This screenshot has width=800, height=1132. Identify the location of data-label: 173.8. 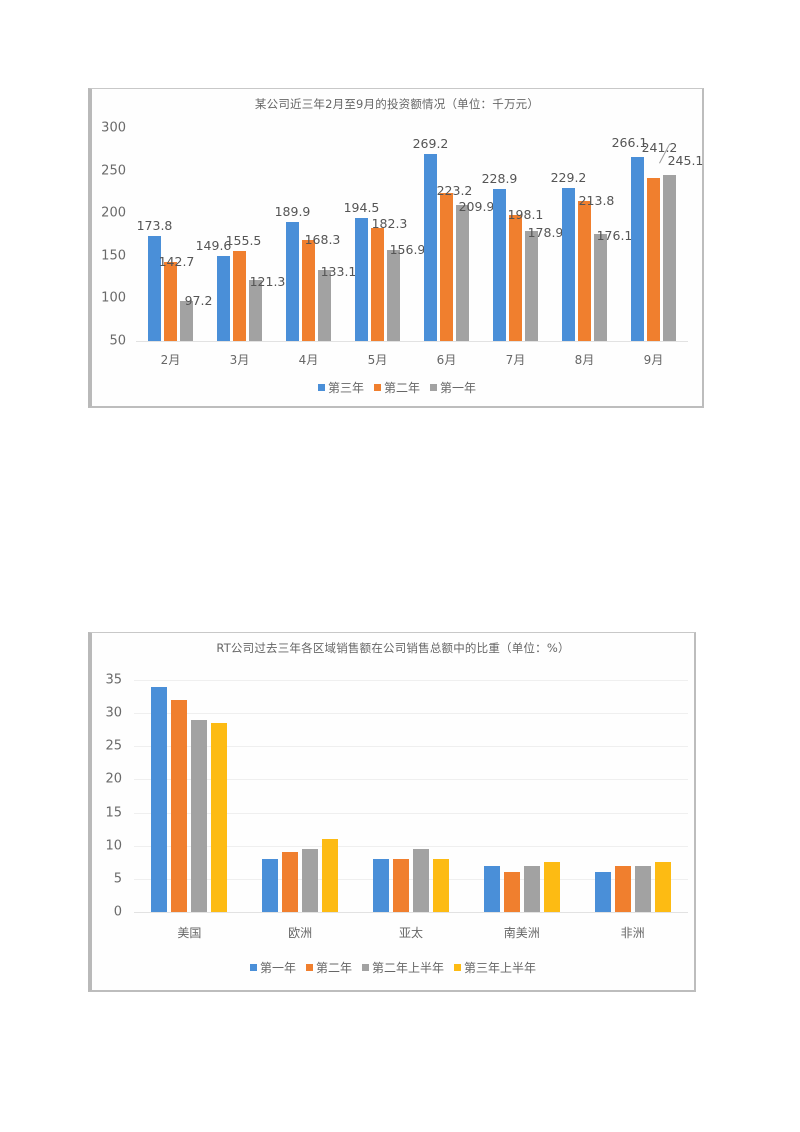
(154, 225).